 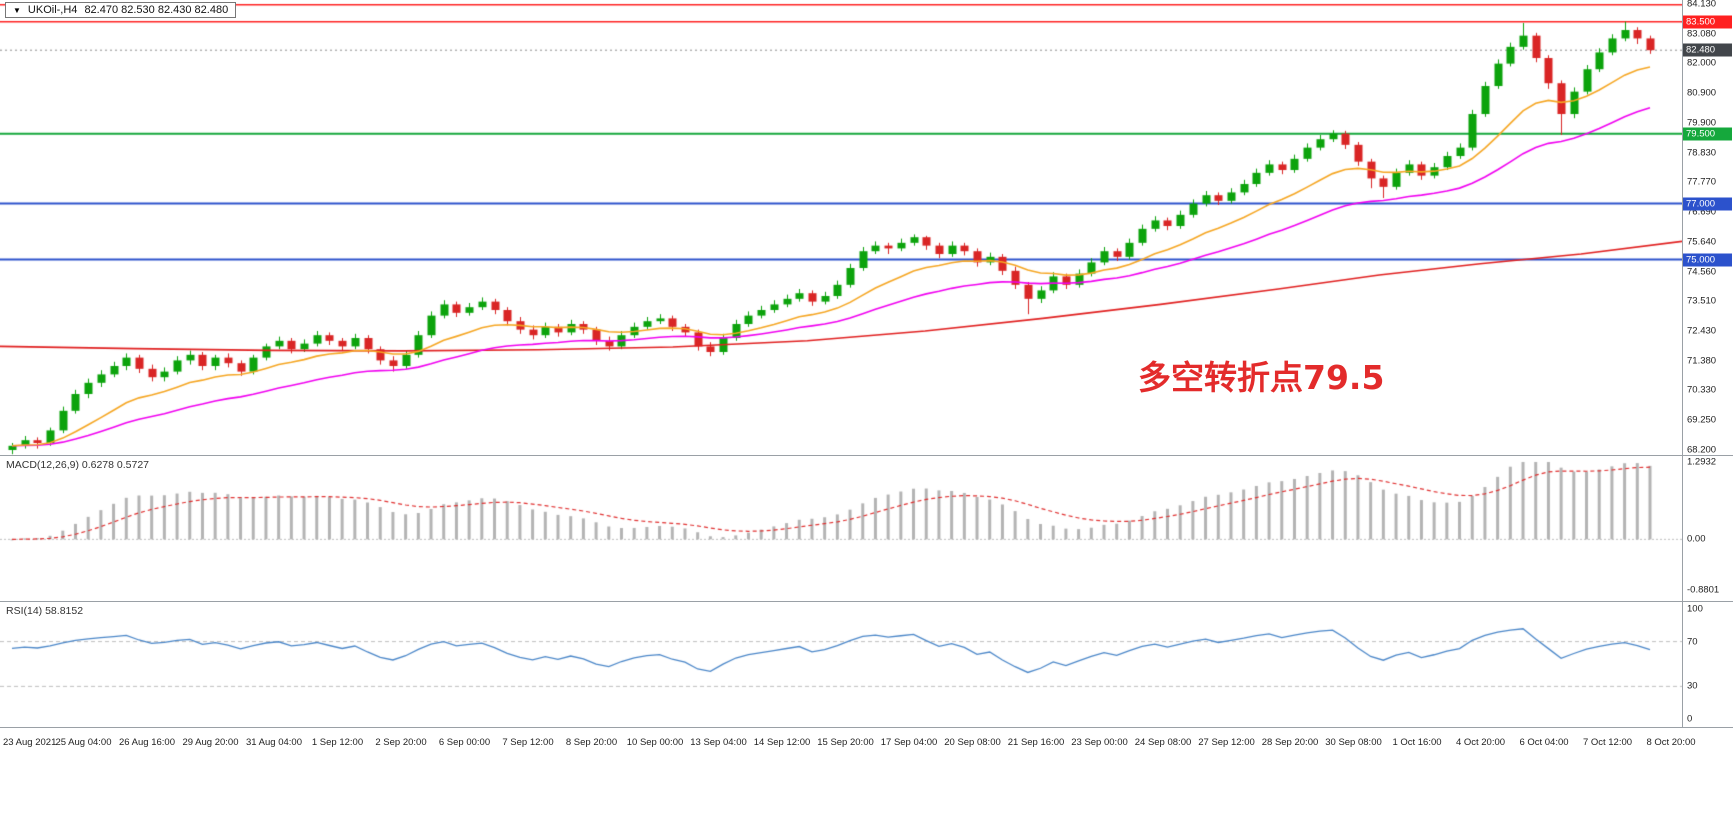 What do you see at coordinates (1671, 742) in the screenshot?
I see `time-axis-label: 8 Oct 20:00` at bounding box center [1671, 742].